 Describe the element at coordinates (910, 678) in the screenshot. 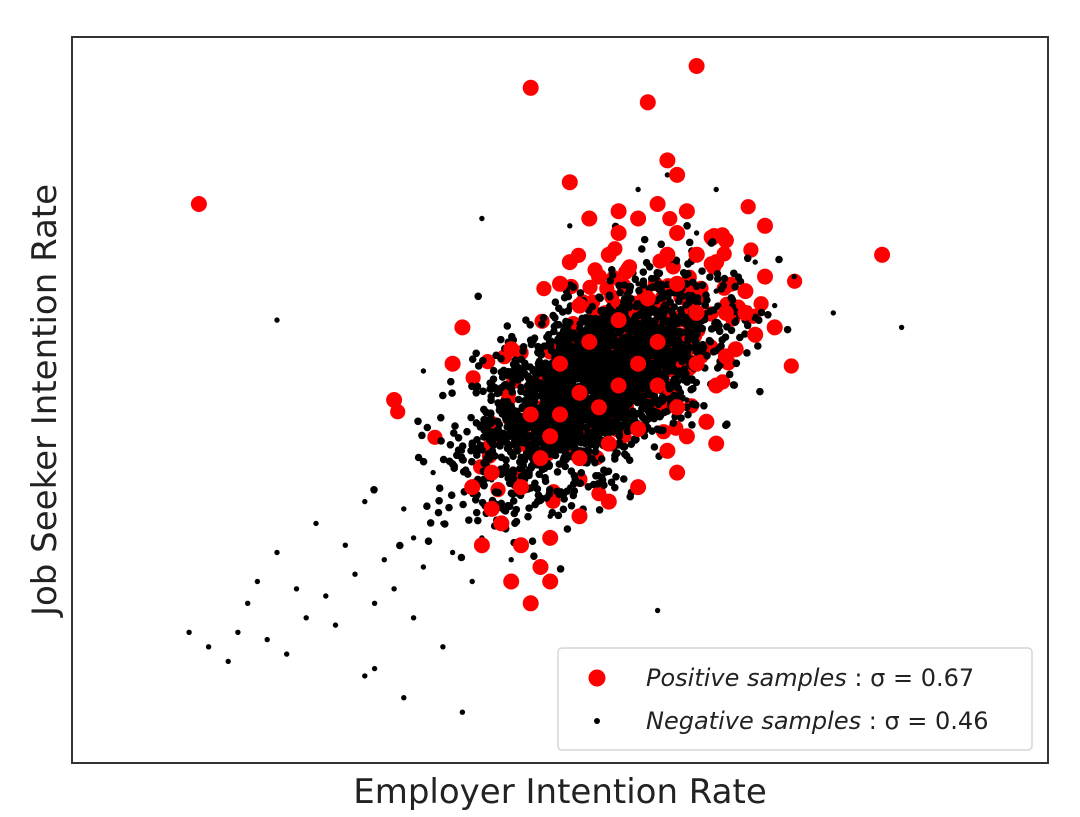

I see `legend-positive-sigma: : σ = 0.67` at that location.